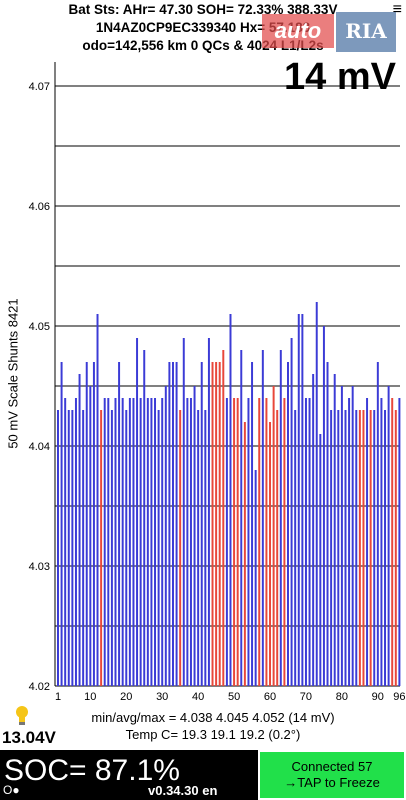 The height and width of the screenshot is (800, 406). I want to click on x-tick-label: 60, so click(270, 697).